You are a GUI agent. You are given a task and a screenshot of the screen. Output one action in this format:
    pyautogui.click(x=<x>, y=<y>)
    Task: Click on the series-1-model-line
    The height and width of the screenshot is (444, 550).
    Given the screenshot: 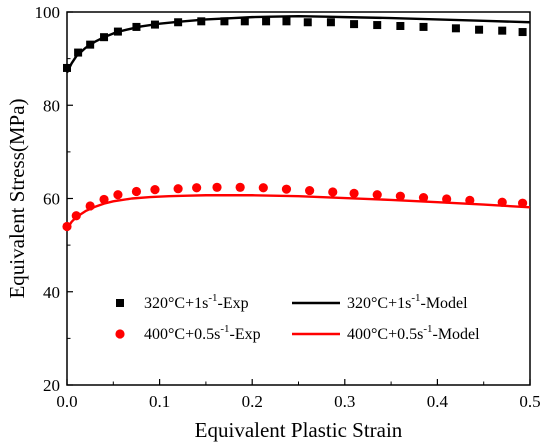 What is the action you would take?
    pyautogui.click(x=298, y=44)
    